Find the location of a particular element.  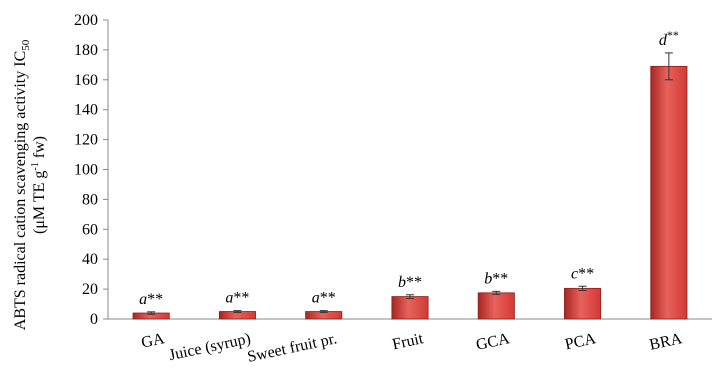

category-label: Juice (syrup) is located at coordinates (209, 347).